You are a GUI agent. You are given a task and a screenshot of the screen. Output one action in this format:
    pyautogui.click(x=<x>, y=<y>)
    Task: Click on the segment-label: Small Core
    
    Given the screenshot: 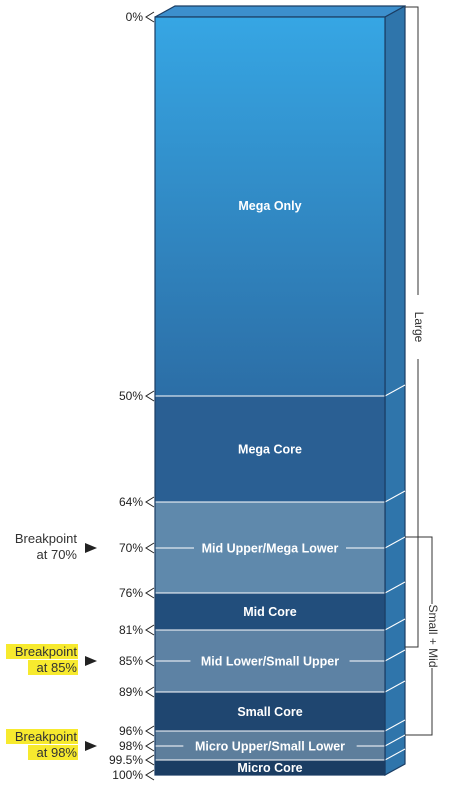 What is the action you would take?
    pyautogui.click(x=269, y=712)
    